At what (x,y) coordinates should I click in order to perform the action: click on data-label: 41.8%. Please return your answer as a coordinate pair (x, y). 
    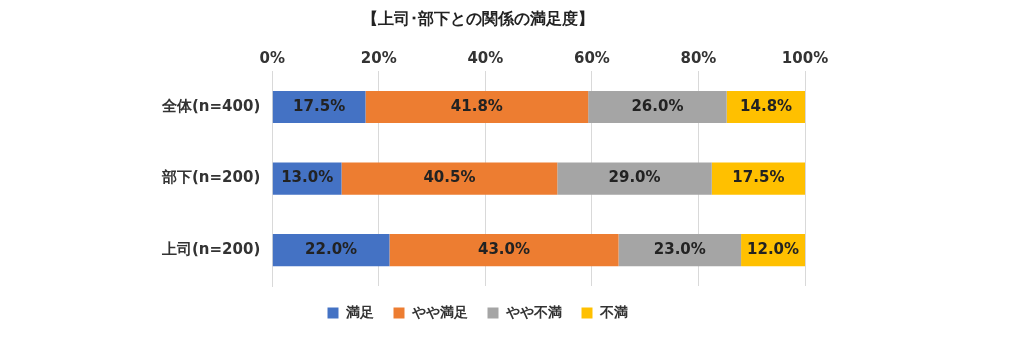
    Looking at the image, I should click on (476, 105).